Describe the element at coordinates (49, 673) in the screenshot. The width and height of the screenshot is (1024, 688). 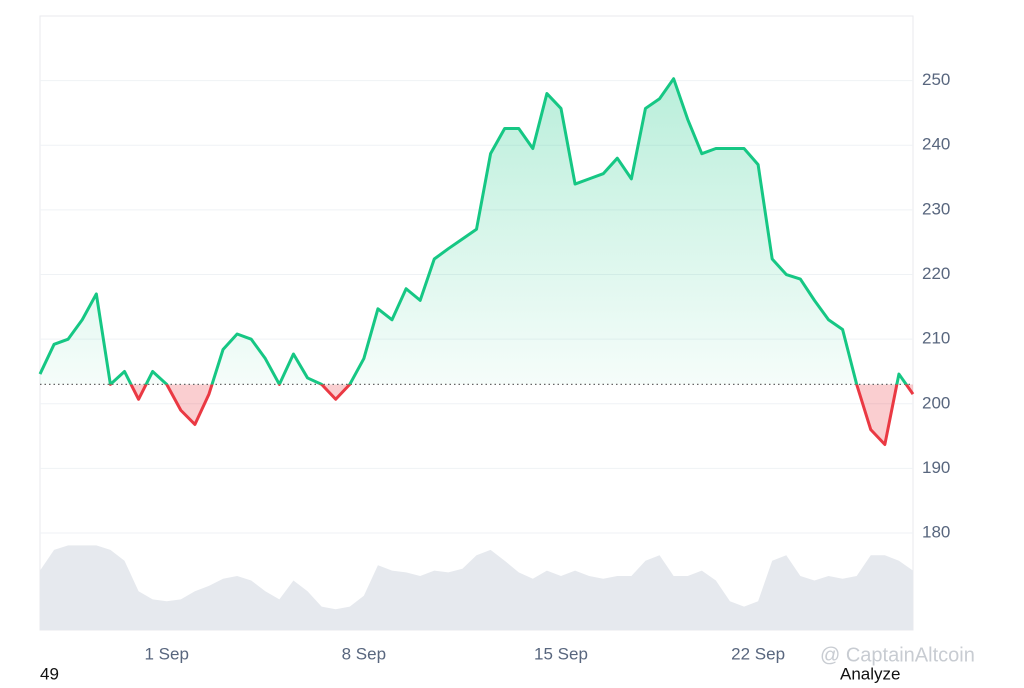
I see `footer-left: 49` at that location.